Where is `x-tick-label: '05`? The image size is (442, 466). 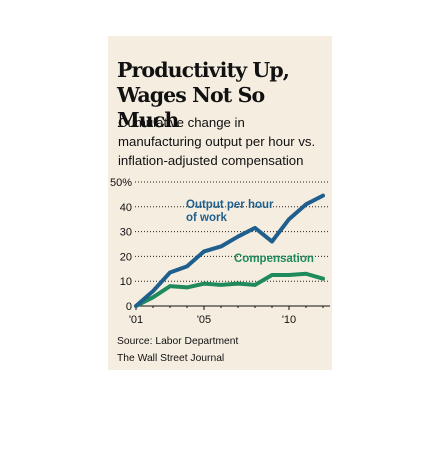
x-tick-label: '05 is located at coordinates (204, 320).